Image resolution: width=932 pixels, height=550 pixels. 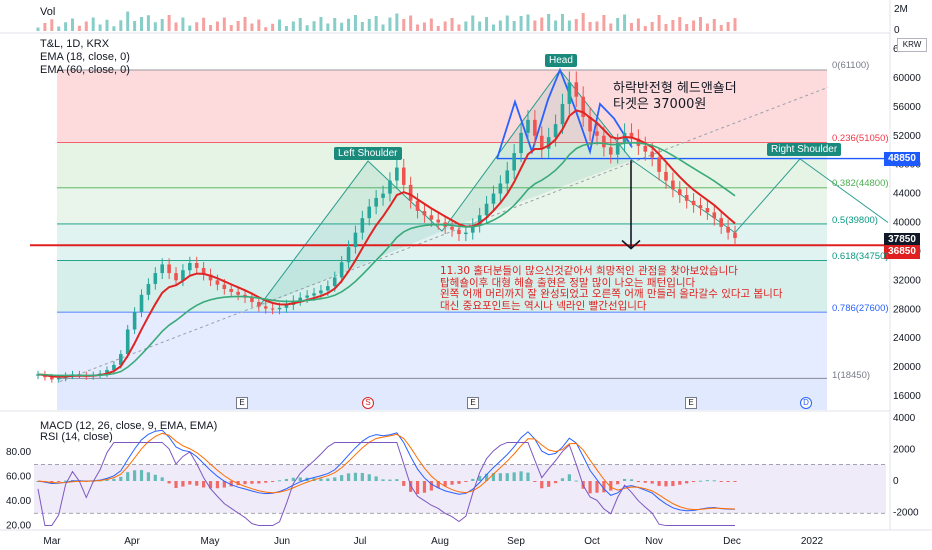 What do you see at coordinates (907, 309) in the screenshot?
I see `price-axis-tick: 28000` at bounding box center [907, 309].